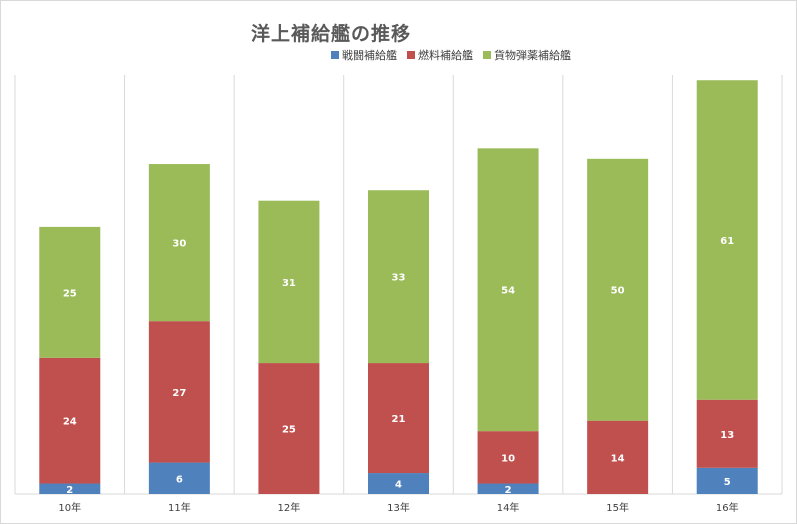 The height and width of the screenshot is (524, 797). Describe the element at coordinates (179, 507) in the screenshot. I see `x-tick-label-1: 11年` at that location.